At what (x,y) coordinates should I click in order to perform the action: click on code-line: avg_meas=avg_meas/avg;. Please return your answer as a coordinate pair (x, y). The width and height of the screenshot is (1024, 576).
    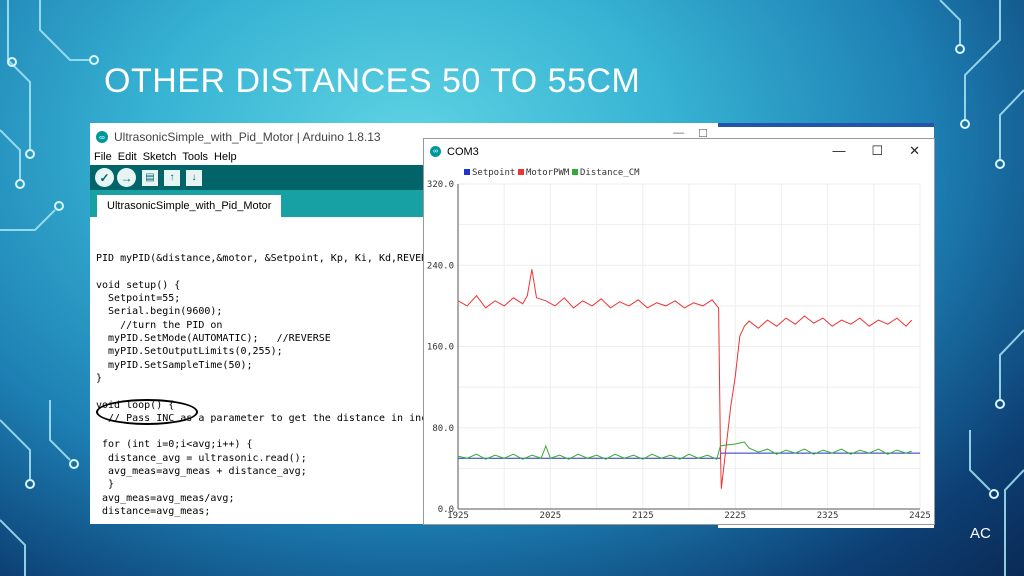
    Looking at the image, I should click on (165, 498).